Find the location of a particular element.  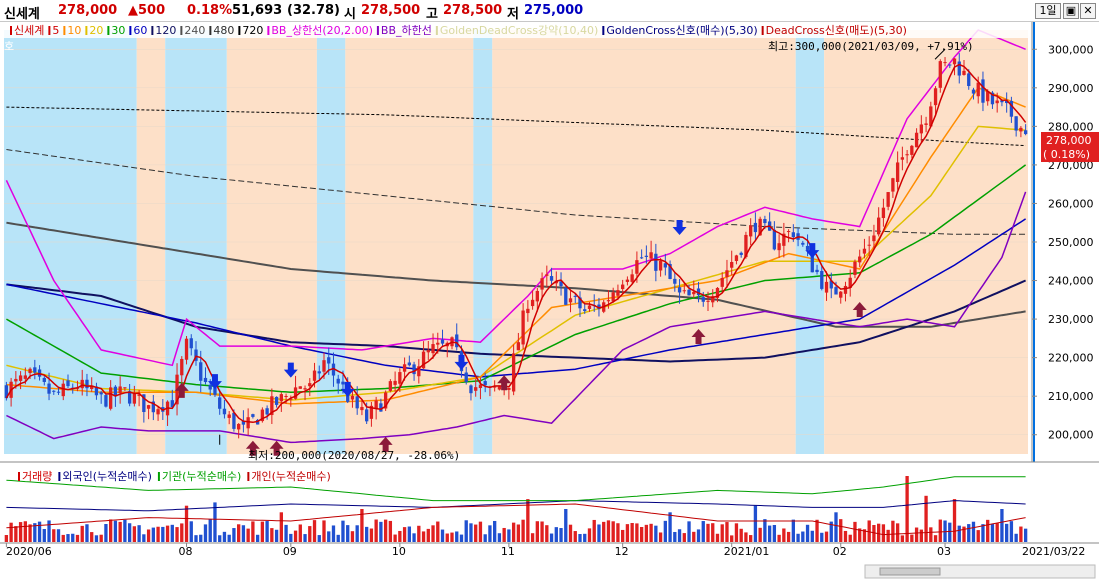

legend-item: GoldenDeadCross강약(10,40) is located at coordinates (519, 30).